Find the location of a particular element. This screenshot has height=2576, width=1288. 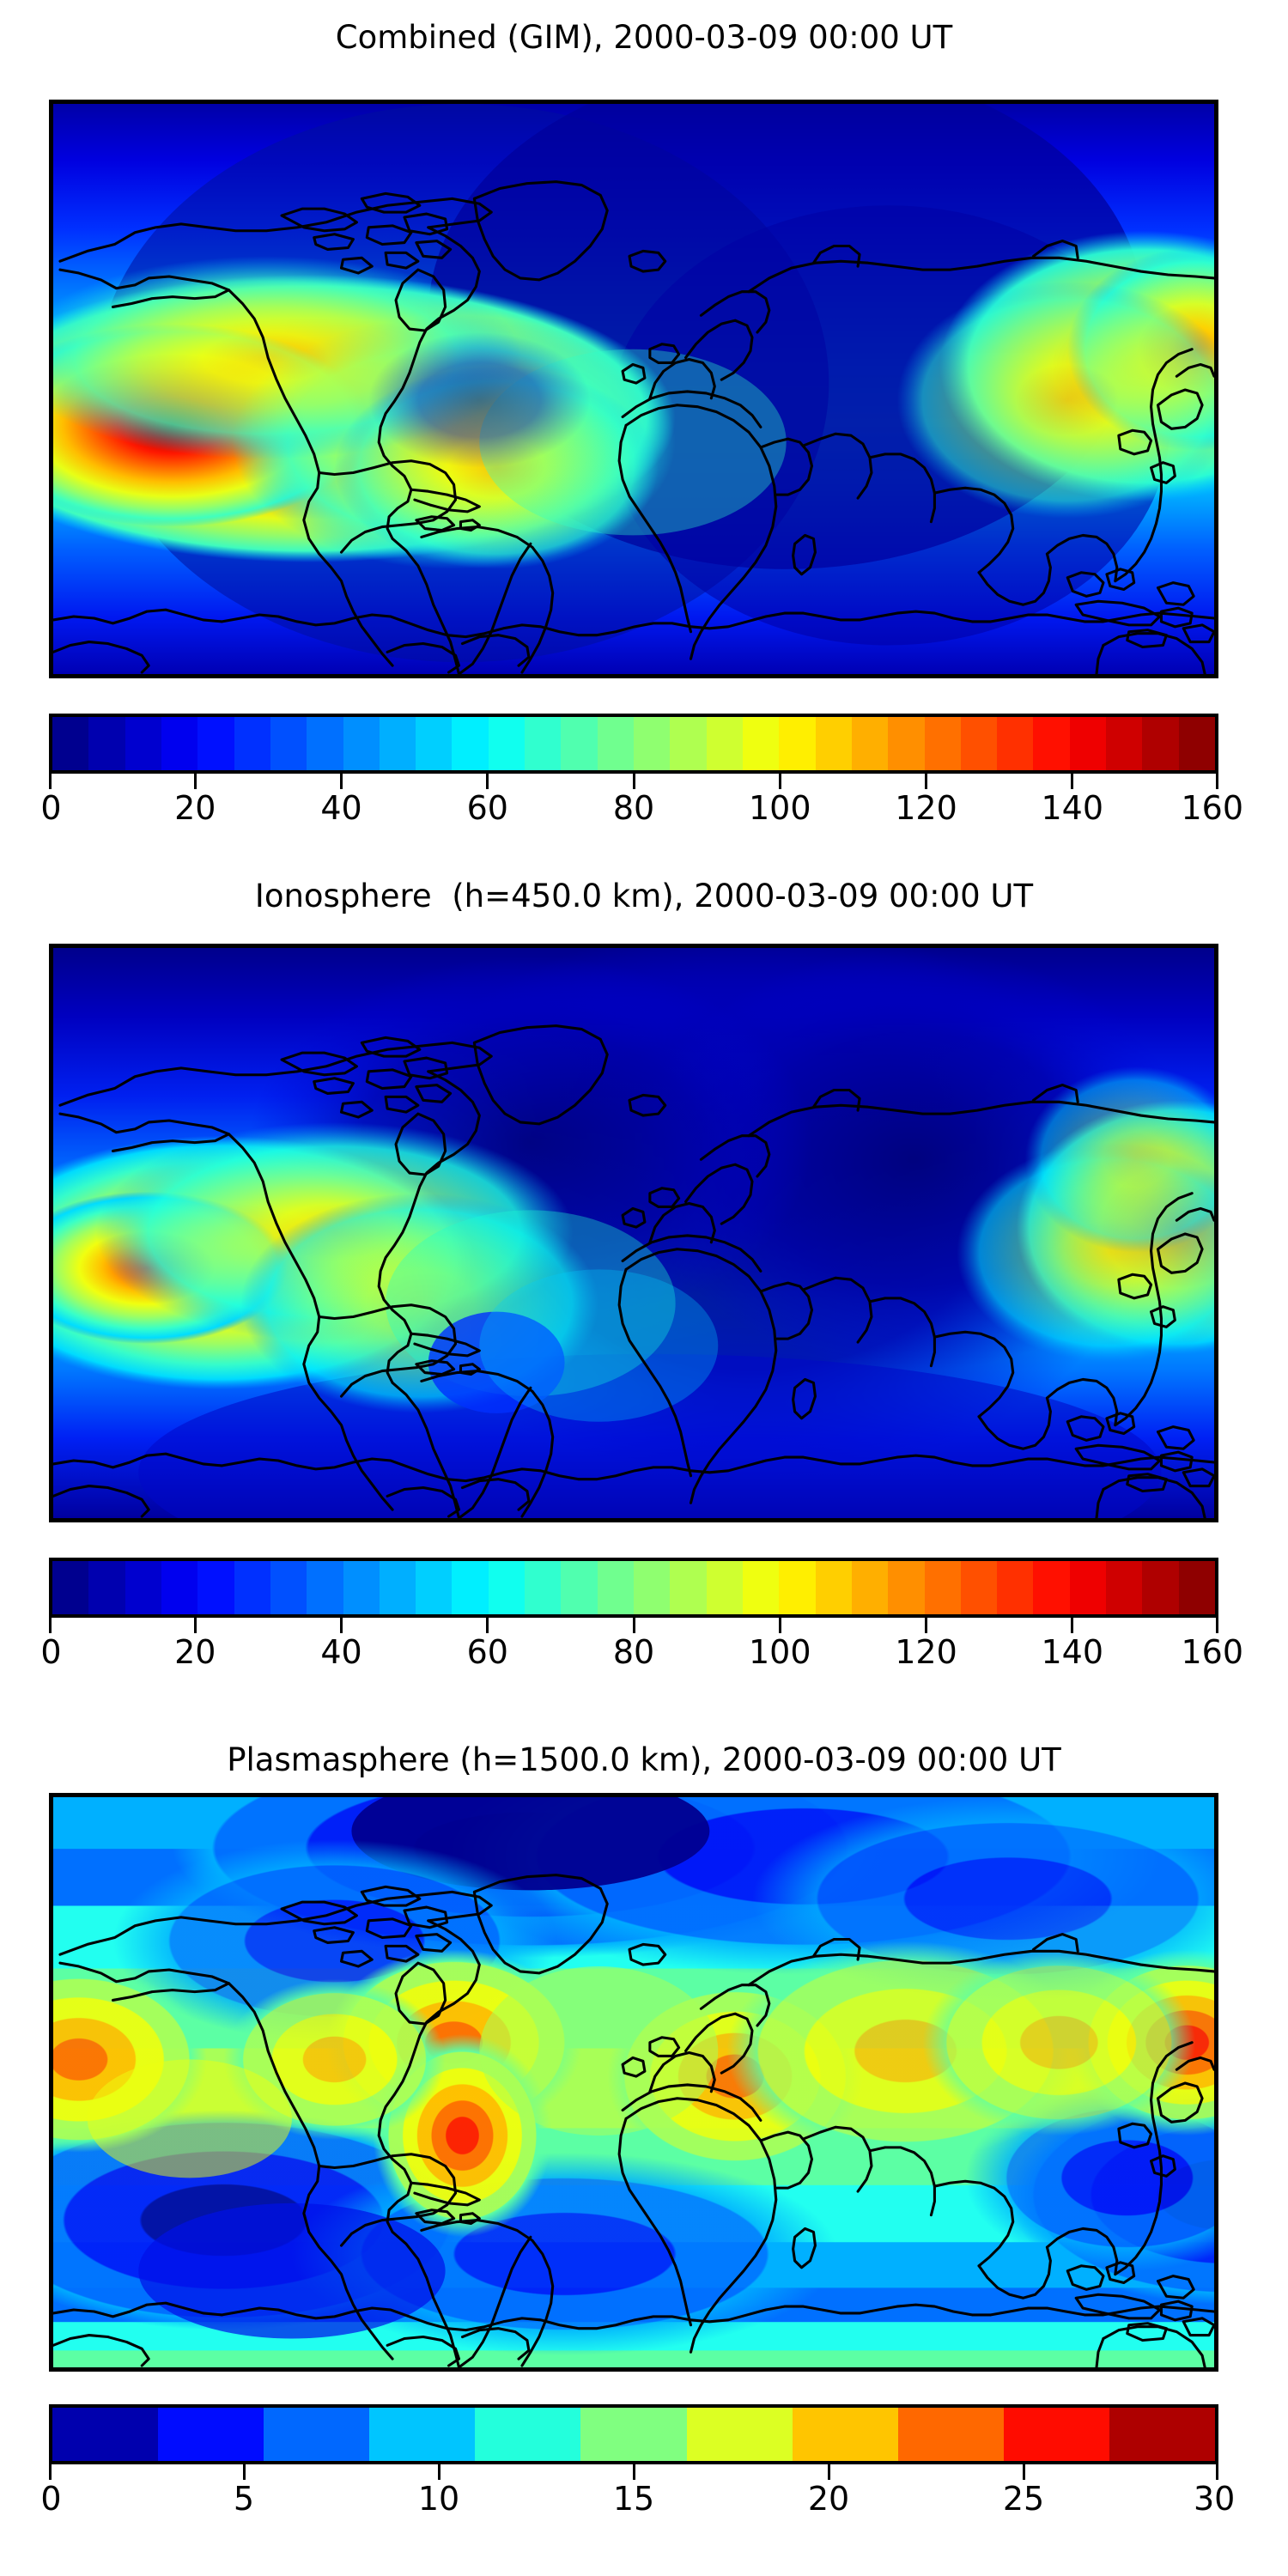

colorbar-ticks-plasmasphere is located at coordinates (633, 2473).